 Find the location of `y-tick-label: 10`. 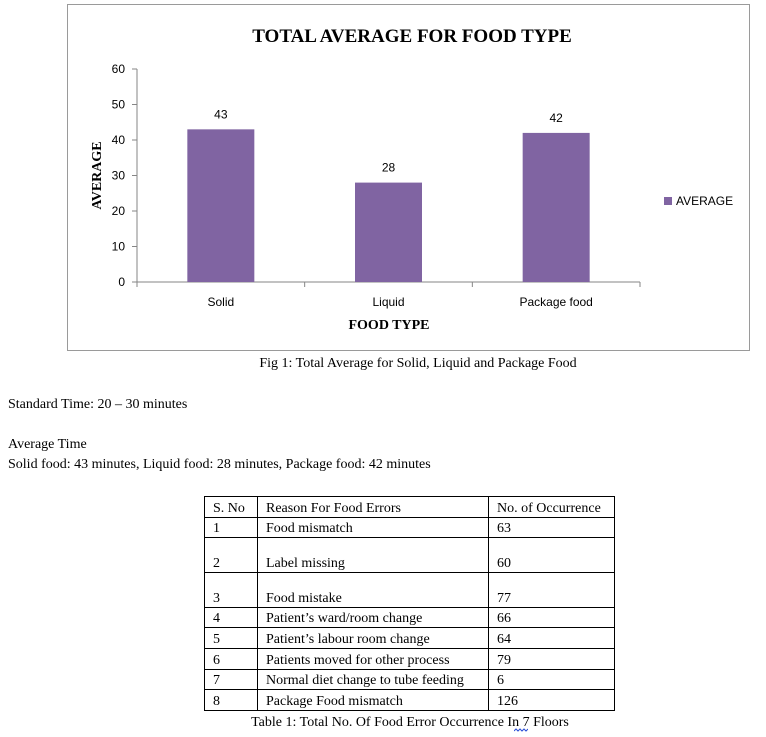

y-tick-label: 10 is located at coordinates (119, 247).